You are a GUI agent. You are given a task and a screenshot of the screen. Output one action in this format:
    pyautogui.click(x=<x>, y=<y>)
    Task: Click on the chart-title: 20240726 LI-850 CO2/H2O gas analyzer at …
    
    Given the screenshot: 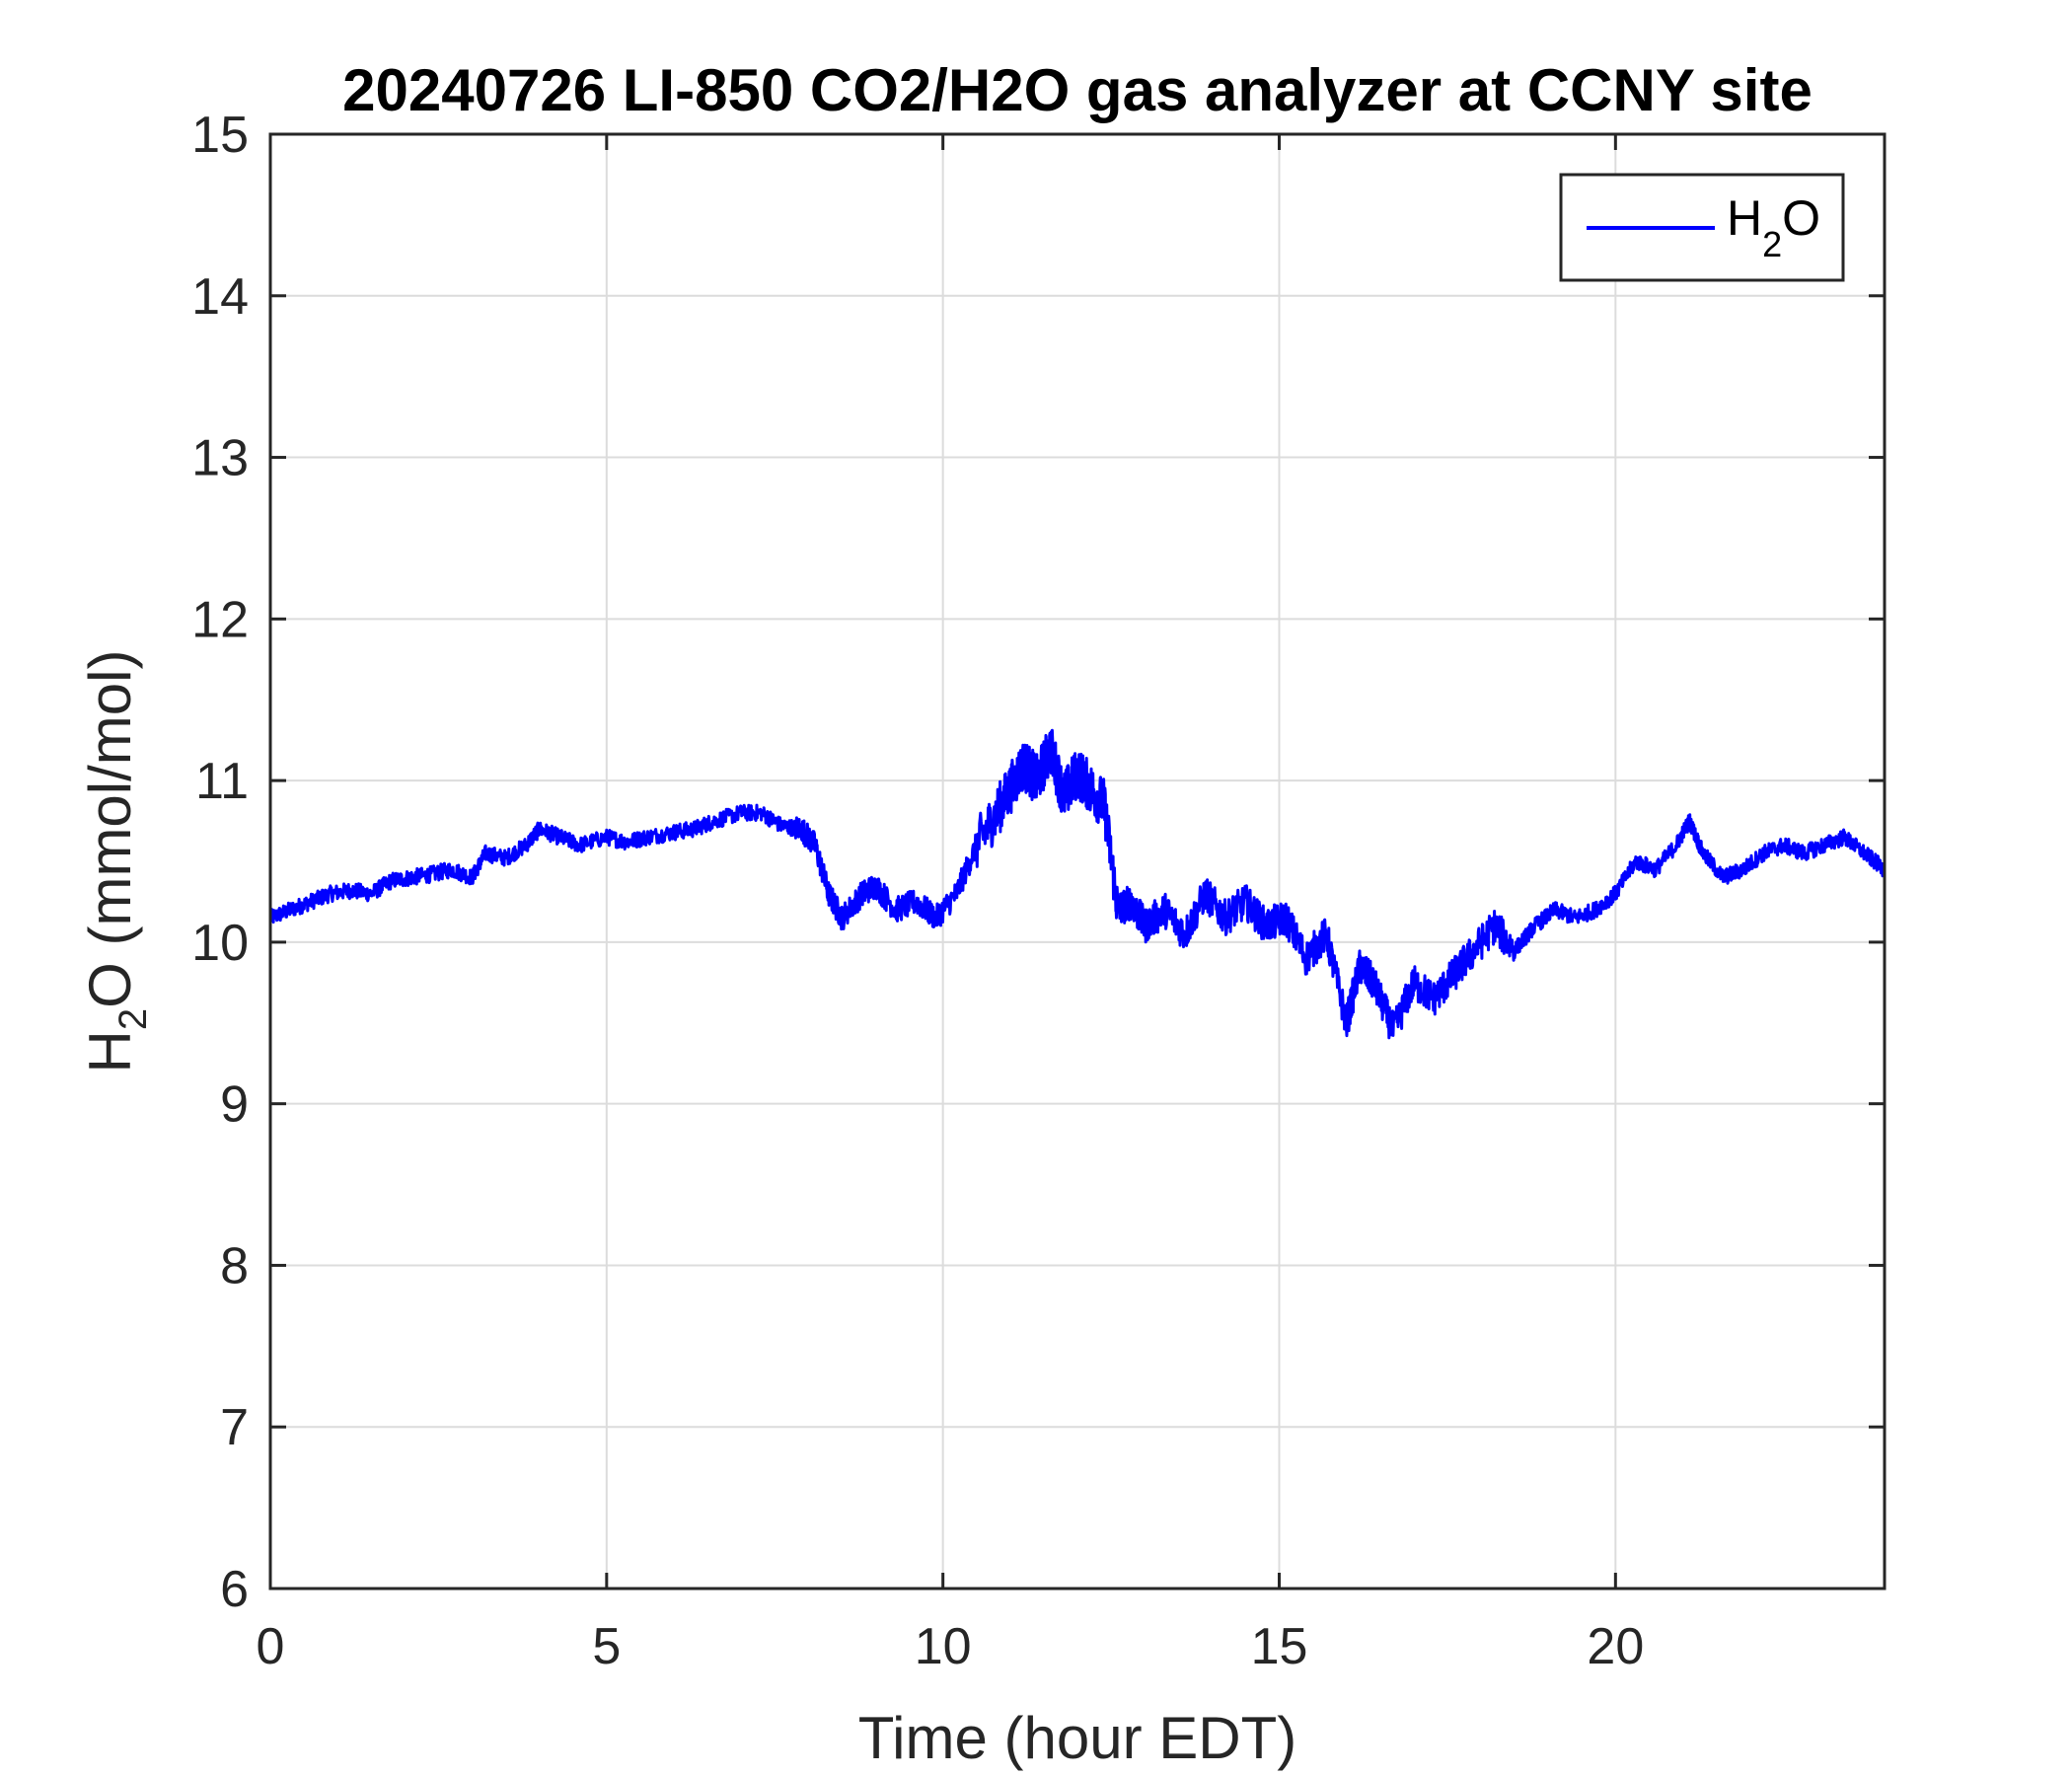 What is the action you would take?
    pyautogui.click(x=1077, y=90)
    